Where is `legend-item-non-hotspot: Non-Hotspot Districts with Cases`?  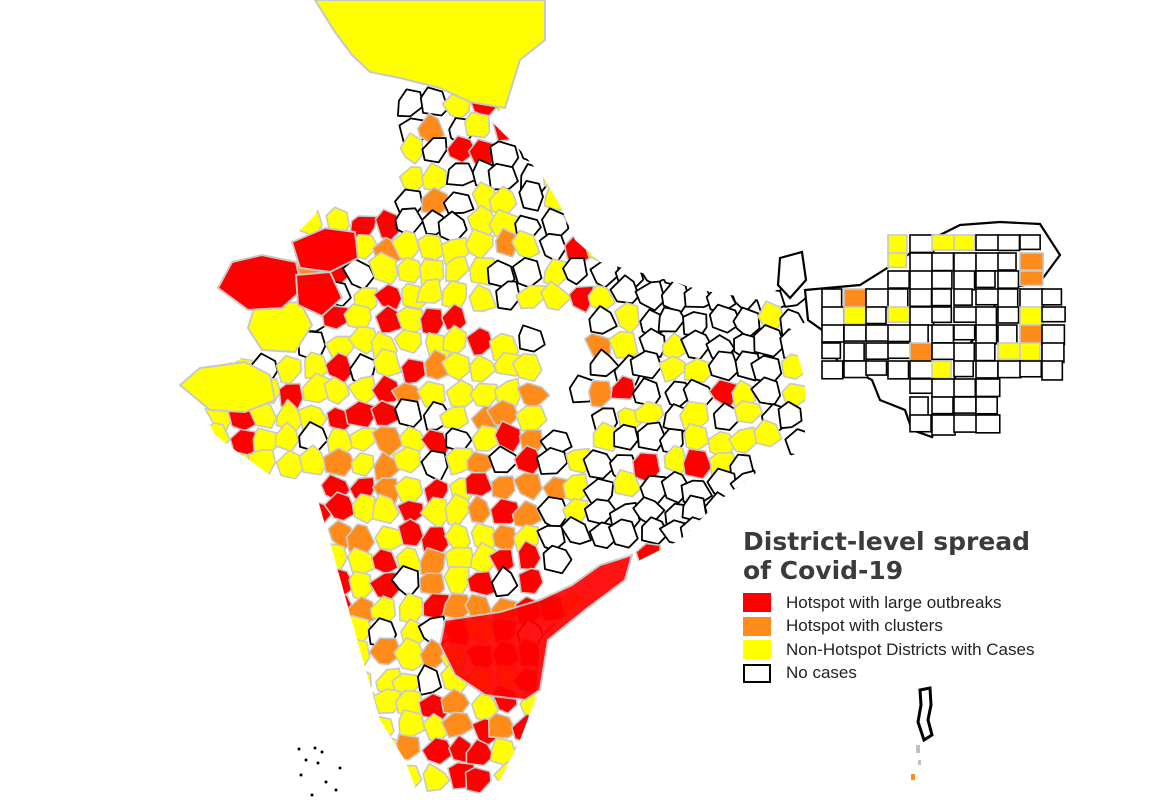
legend-item-non-hotspot: Non-Hotspot Districts with Cases is located at coordinates (903, 650).